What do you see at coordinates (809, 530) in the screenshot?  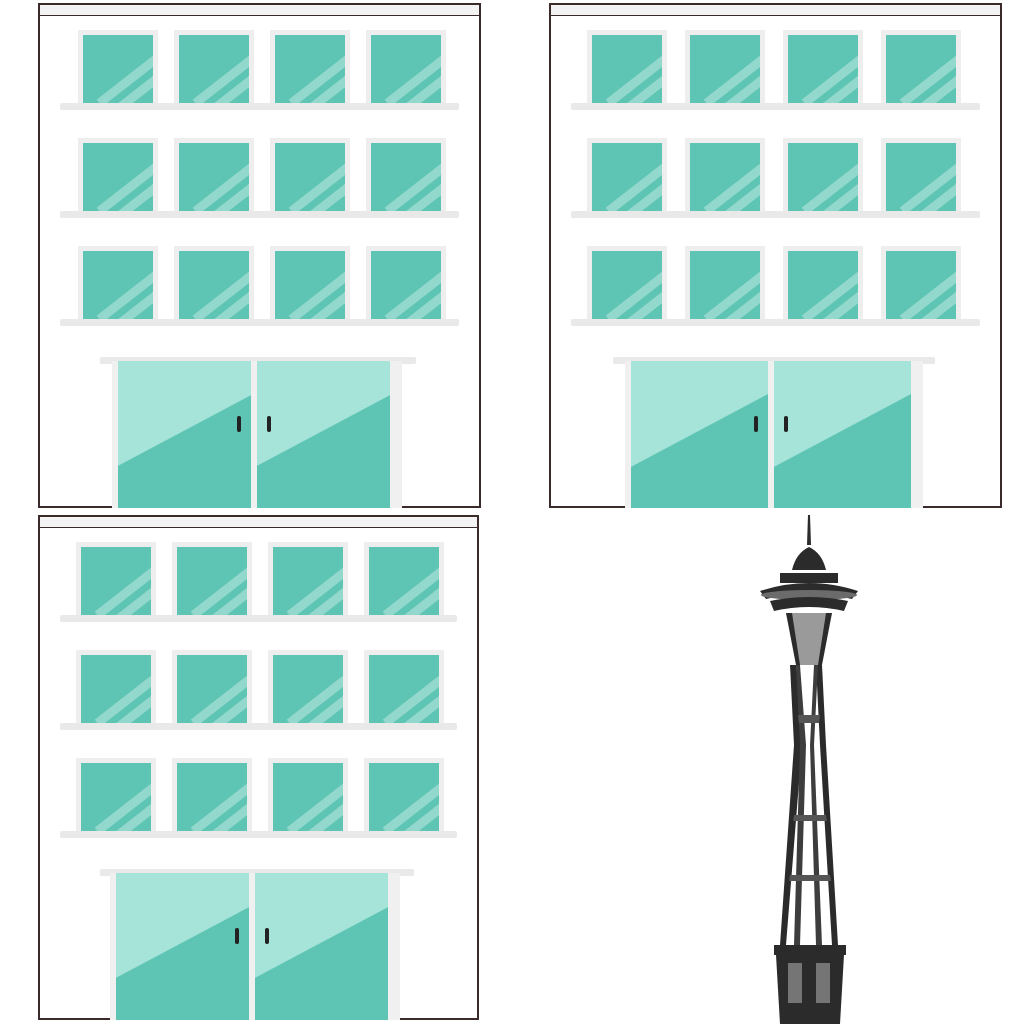 I see `tower-spire` at bounding box center [809, 530].